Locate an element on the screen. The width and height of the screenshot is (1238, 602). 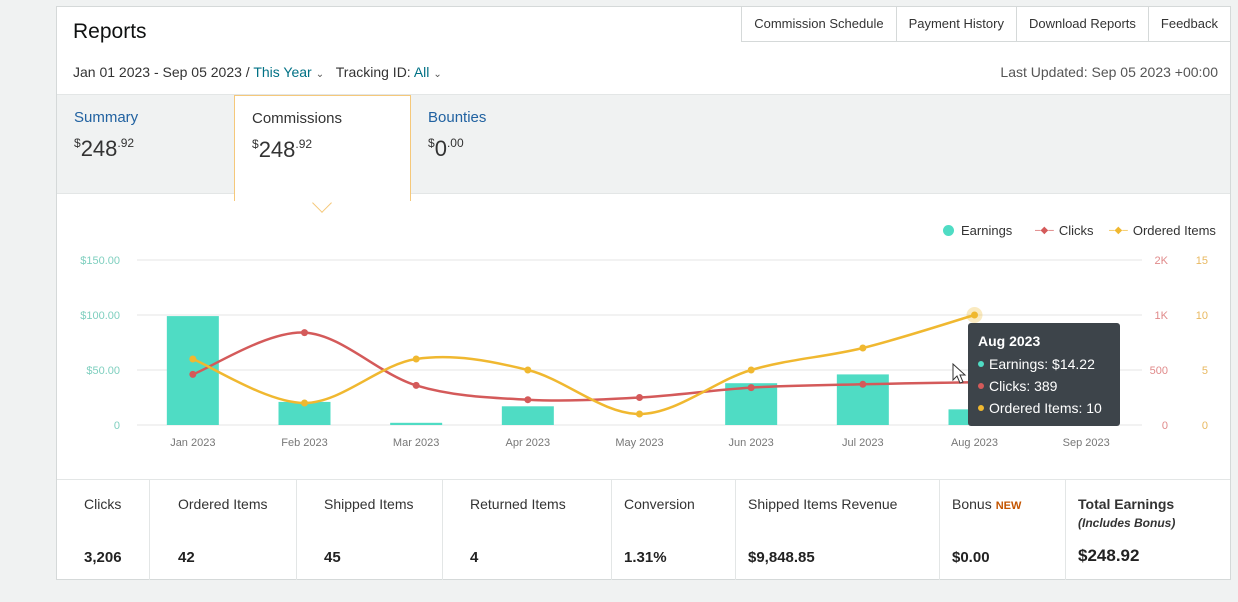
stat-ordered-items: Ordered Items 42 is located at coordinates (223, 530).